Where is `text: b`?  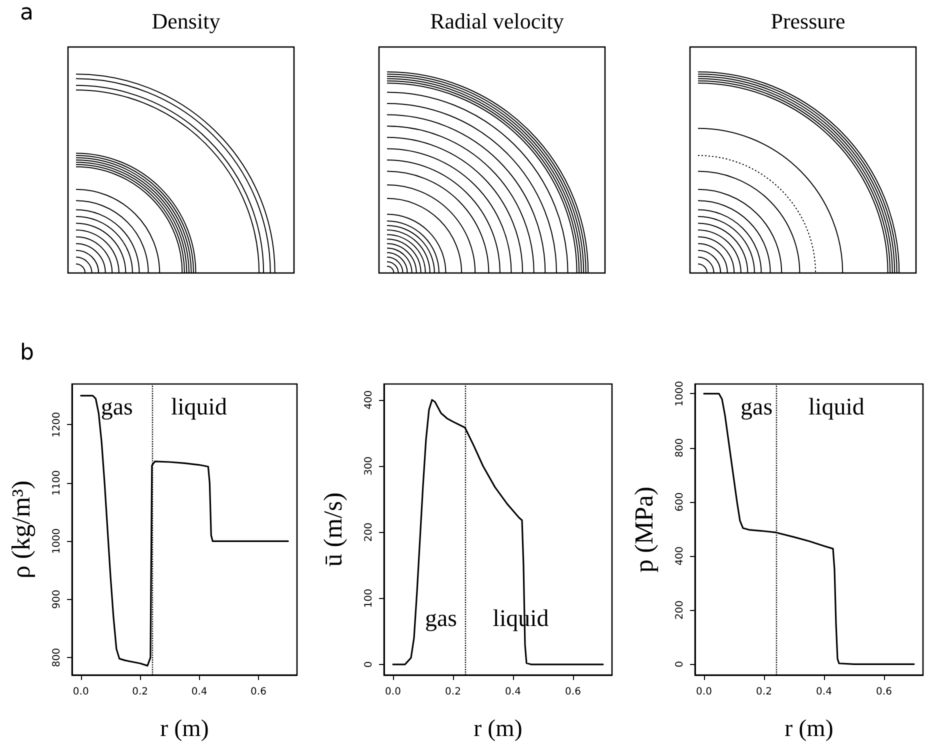 text: b is located at coordinates (27, 353).